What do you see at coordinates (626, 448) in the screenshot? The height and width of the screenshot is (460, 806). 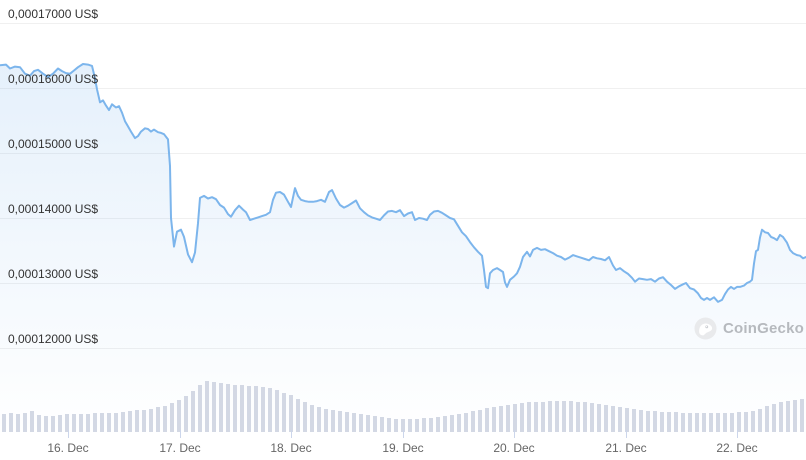 I see `x-axis-label: 21. Dec` at bounding box center [626, 448].